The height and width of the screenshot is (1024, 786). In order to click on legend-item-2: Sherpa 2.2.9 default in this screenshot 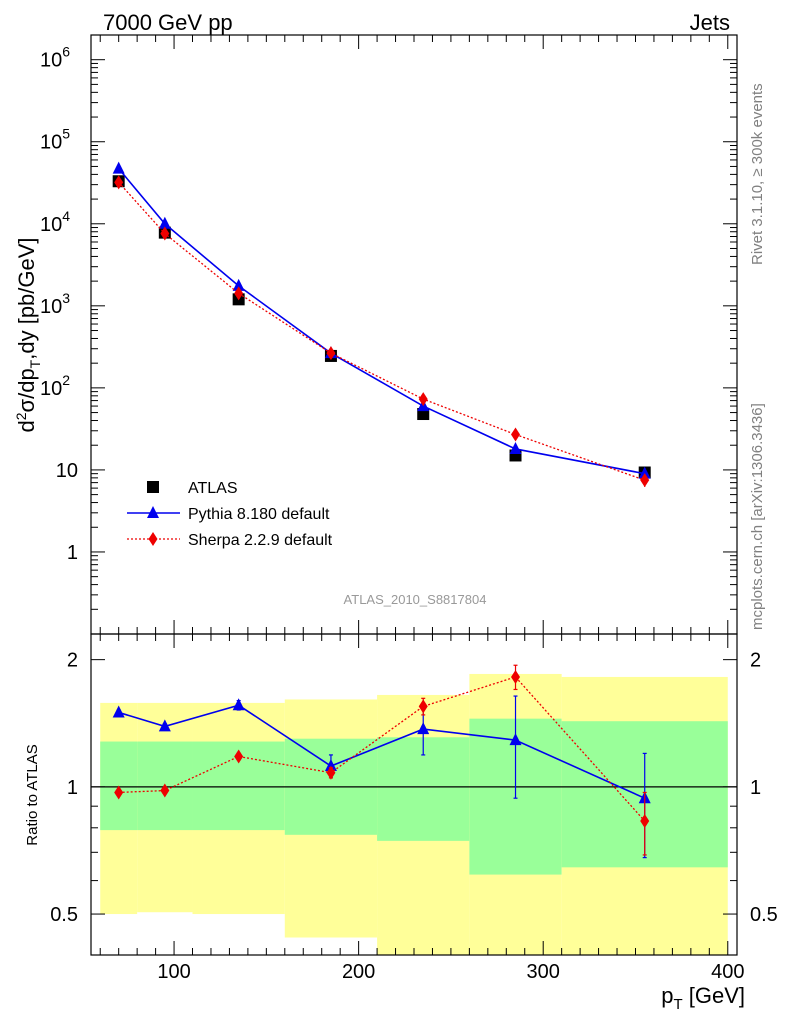, I will do `click(230, 540)`.